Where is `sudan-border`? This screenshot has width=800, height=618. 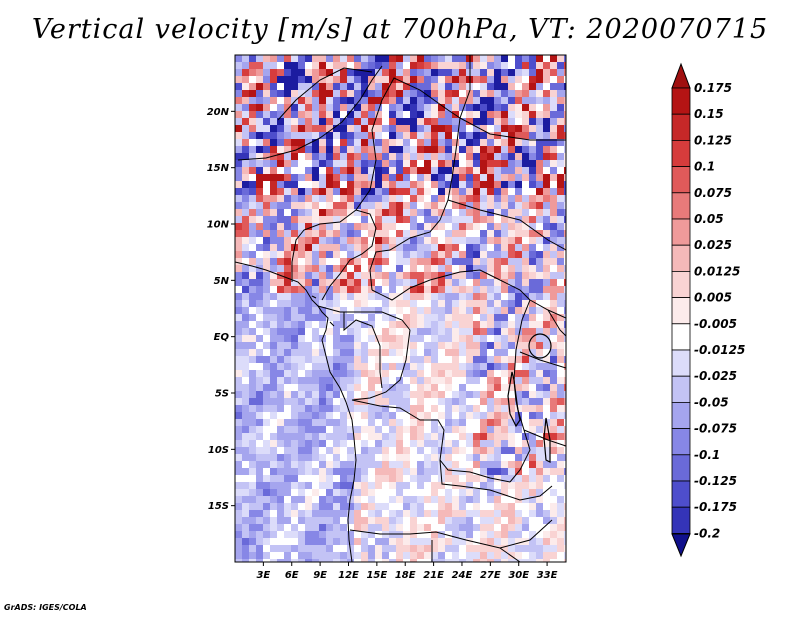
sudan-border is located at coordinates (512, 98).